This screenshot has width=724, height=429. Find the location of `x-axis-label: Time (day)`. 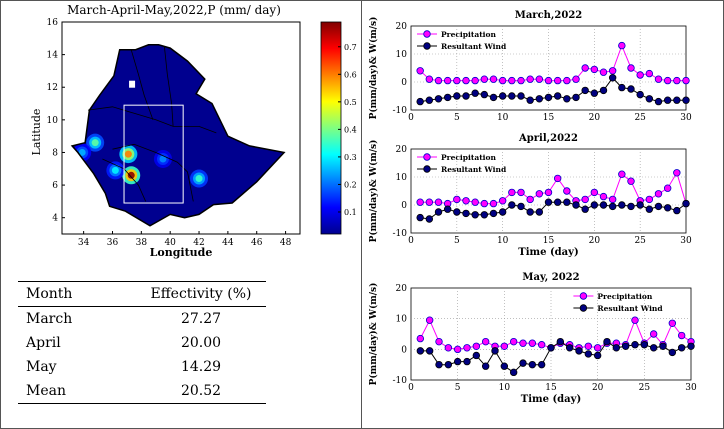

x-axis-label: Time (day) is located at coordinates (548, 252).